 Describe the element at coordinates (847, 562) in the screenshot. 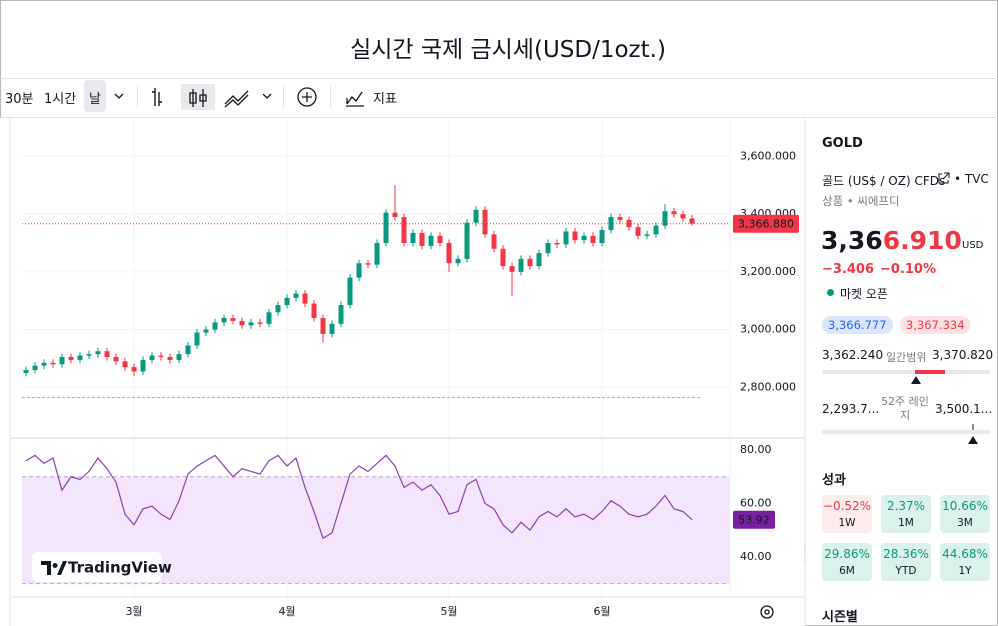

I see `performance-tile: 29.86% 6M` at that location.